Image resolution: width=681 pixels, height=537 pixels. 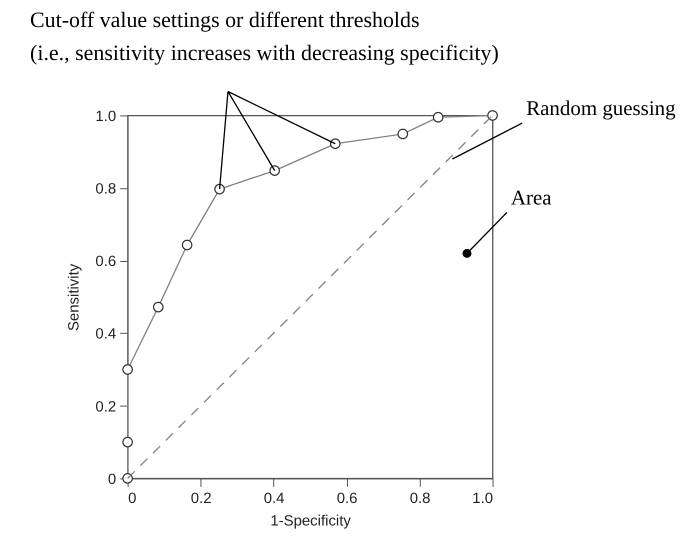 What do you see at coordinates (105, 407) in the screenshot?
I see `y-tick-label: 0.2` at bounding box center [105, 407].